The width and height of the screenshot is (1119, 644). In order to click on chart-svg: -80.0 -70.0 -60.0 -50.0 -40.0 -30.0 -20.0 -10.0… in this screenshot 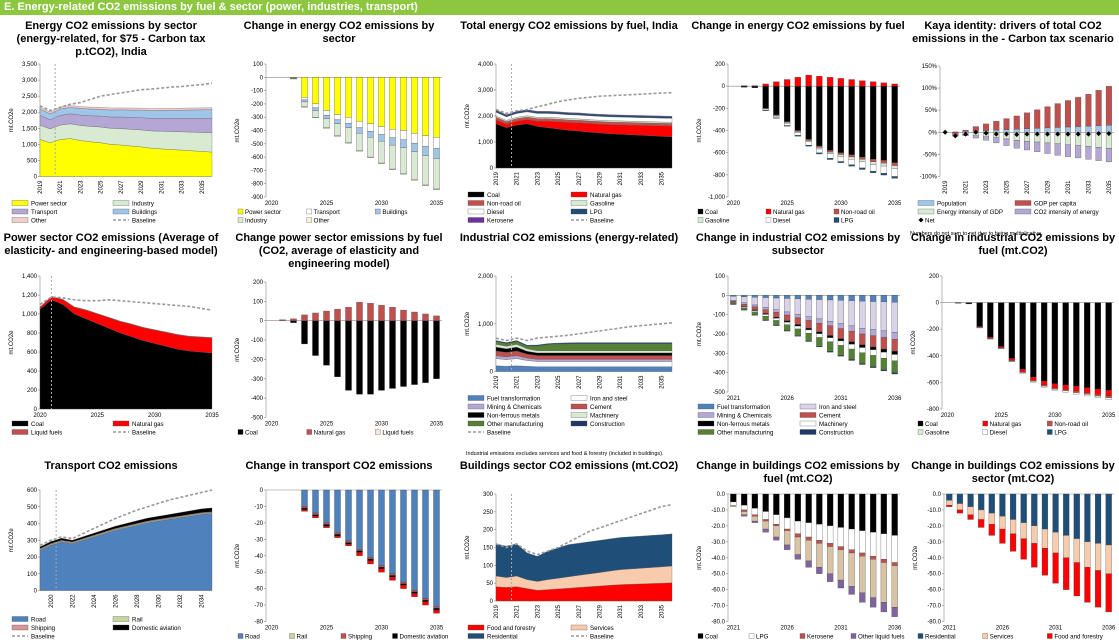, I will do `click(1014, 566)`.